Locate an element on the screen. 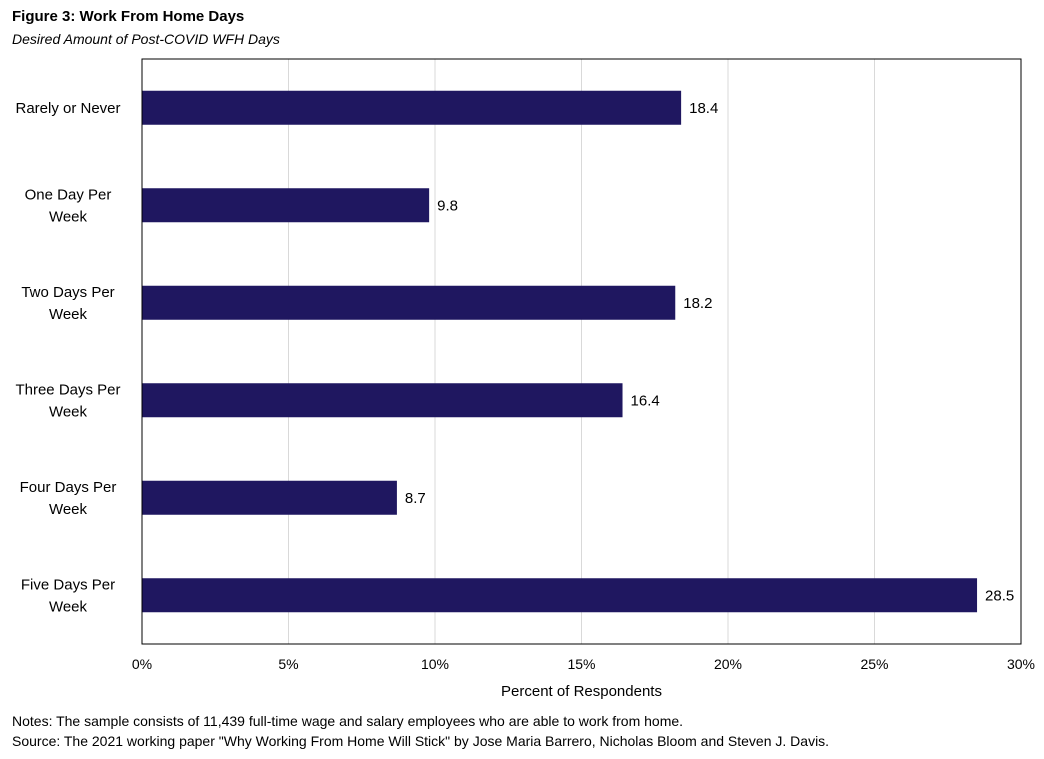  x-tick-label: 20% is located at coordinates (728, 664).